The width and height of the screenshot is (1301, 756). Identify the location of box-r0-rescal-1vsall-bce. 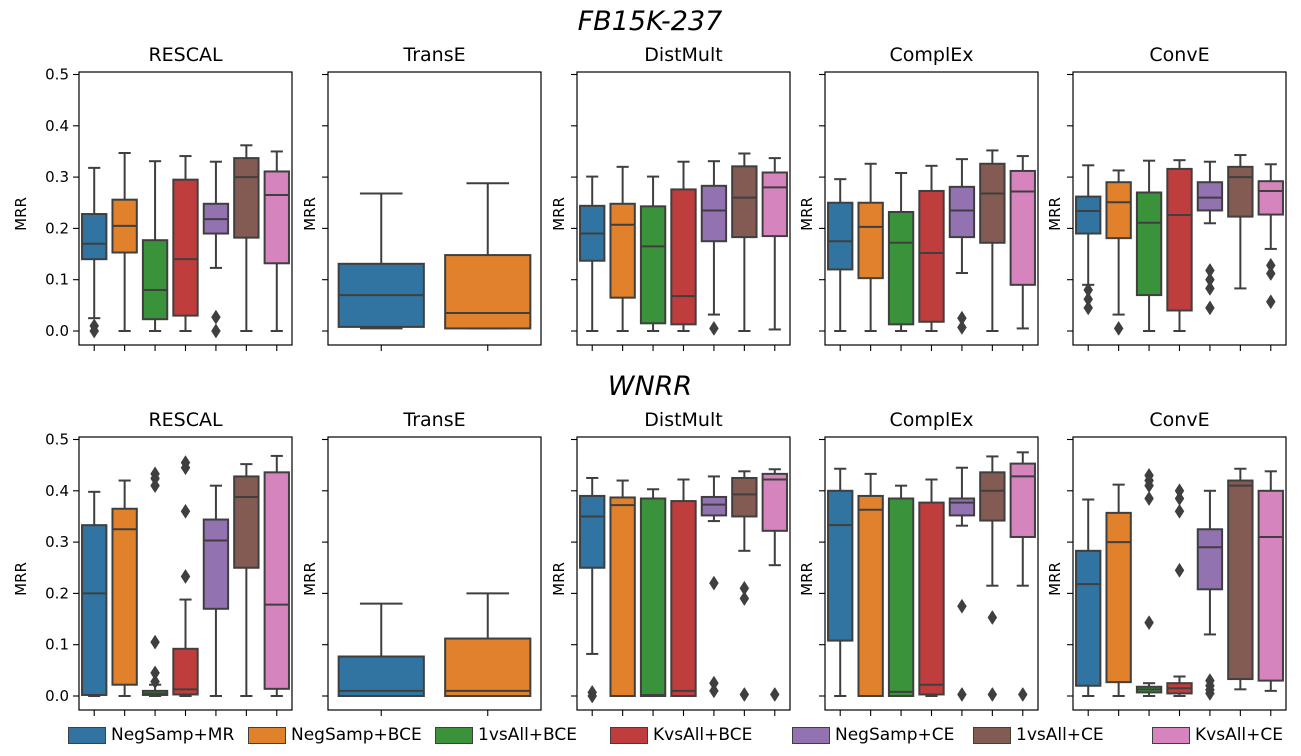
(155, 280).